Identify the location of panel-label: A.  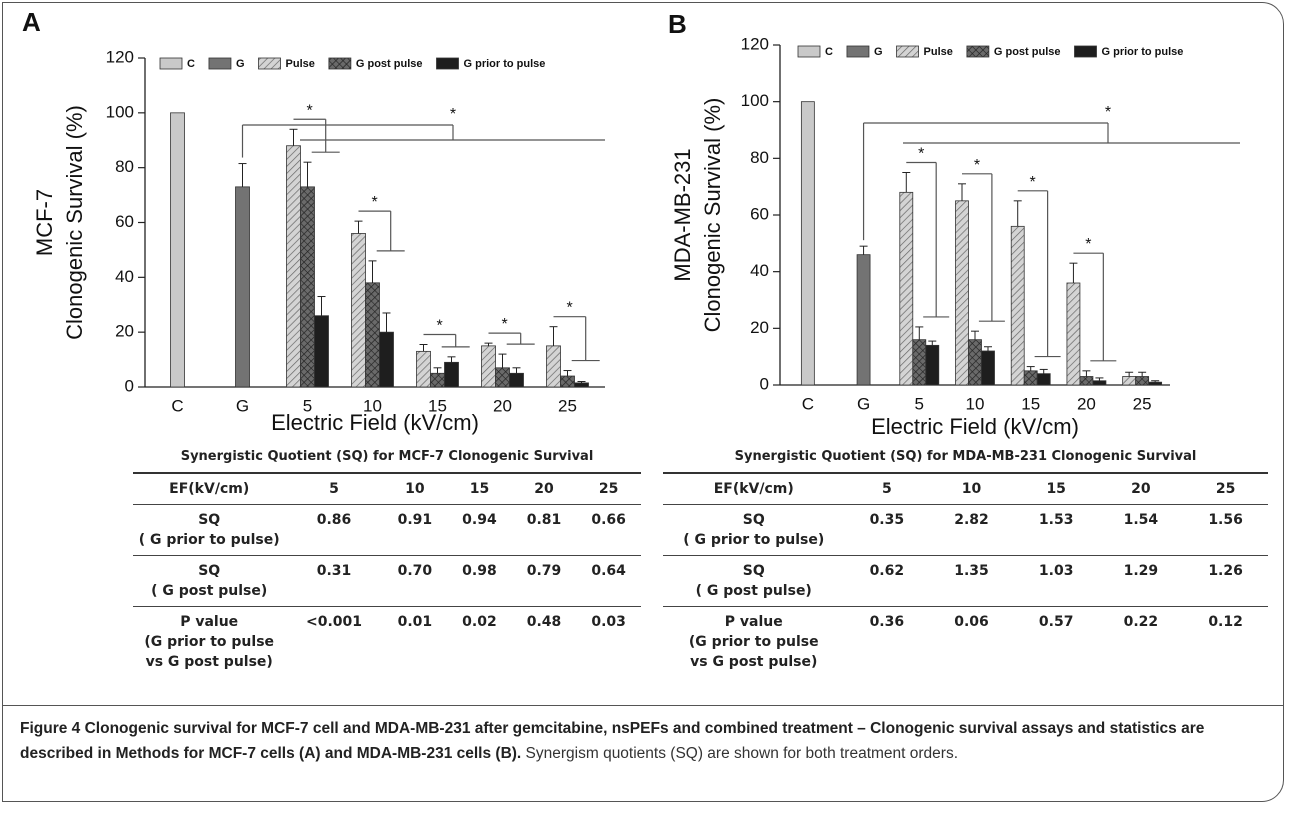
(31, 22).